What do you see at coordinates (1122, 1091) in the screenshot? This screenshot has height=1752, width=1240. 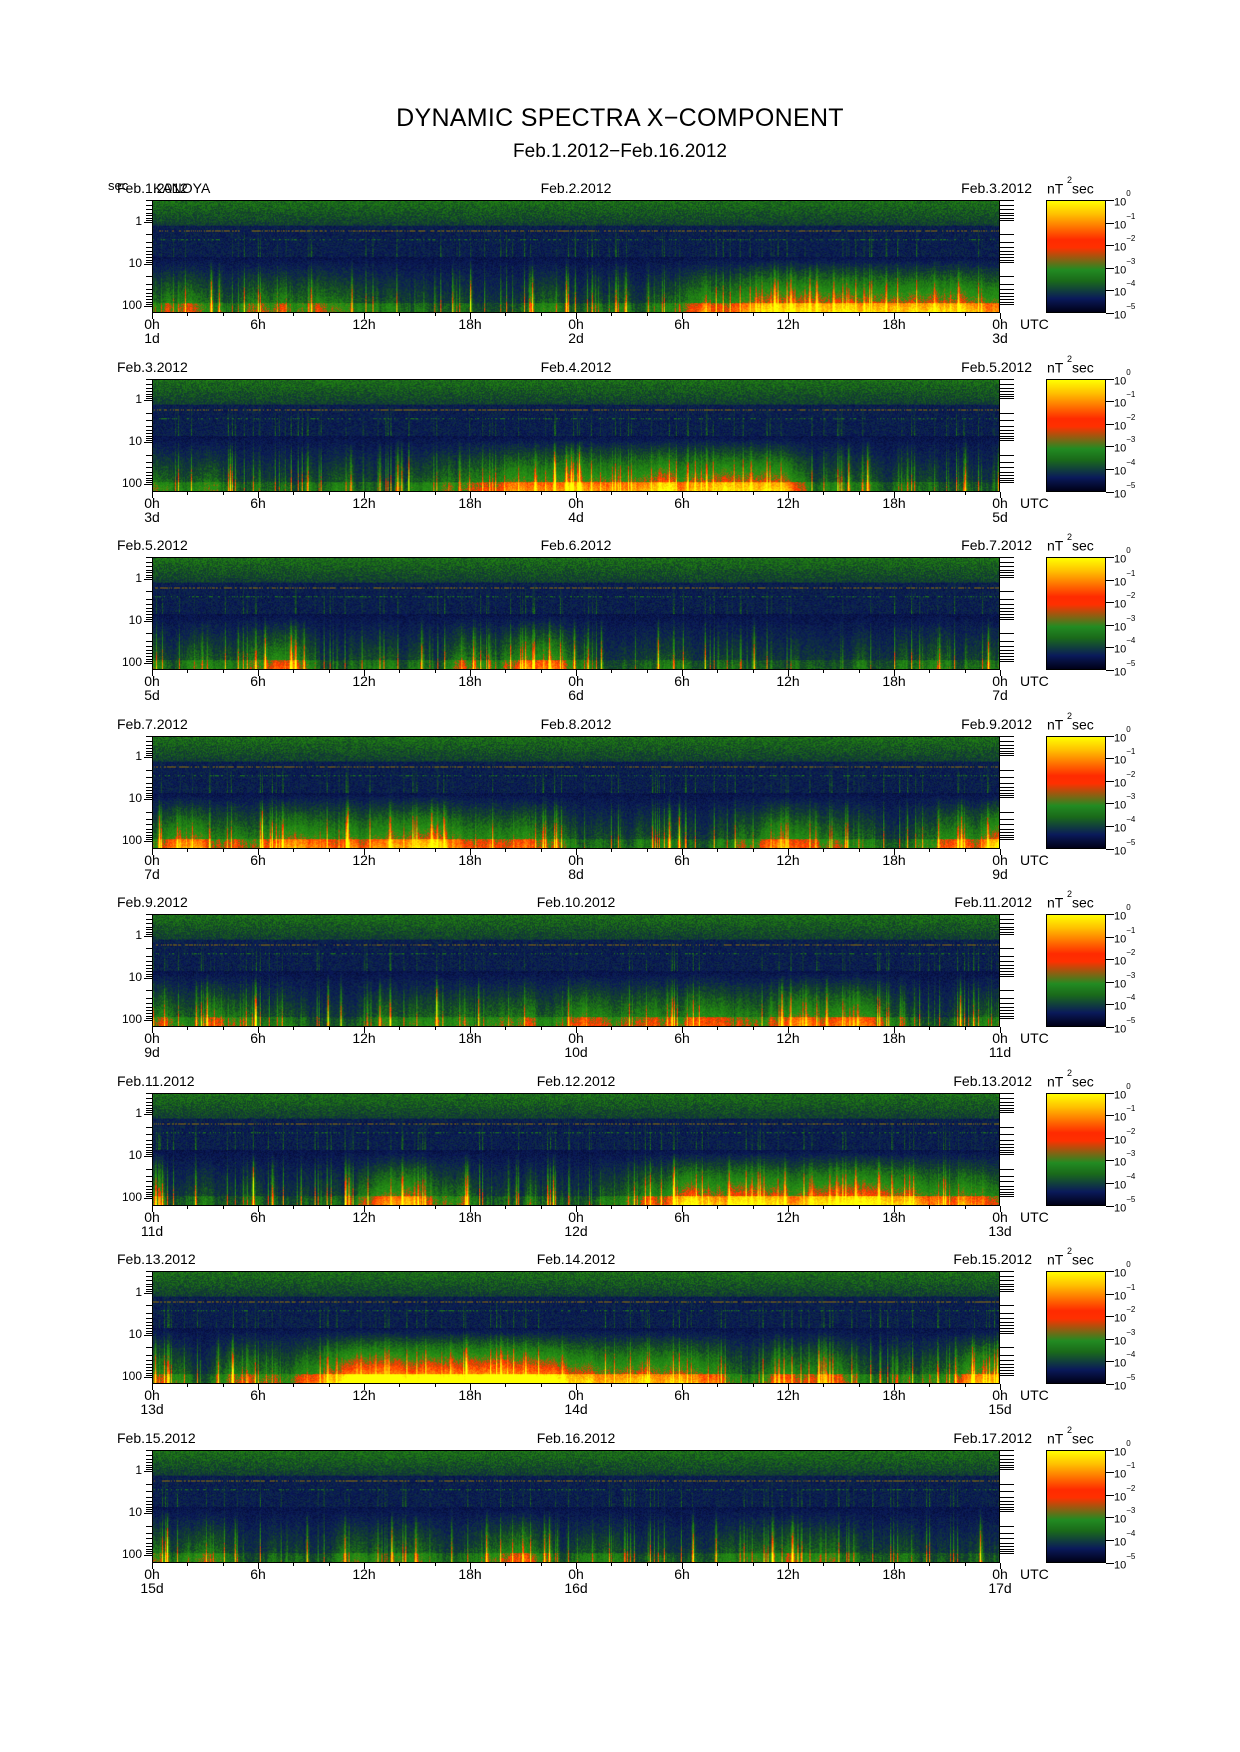 I see `colorbar-label: 100` at bounding box center [1122, 1091].